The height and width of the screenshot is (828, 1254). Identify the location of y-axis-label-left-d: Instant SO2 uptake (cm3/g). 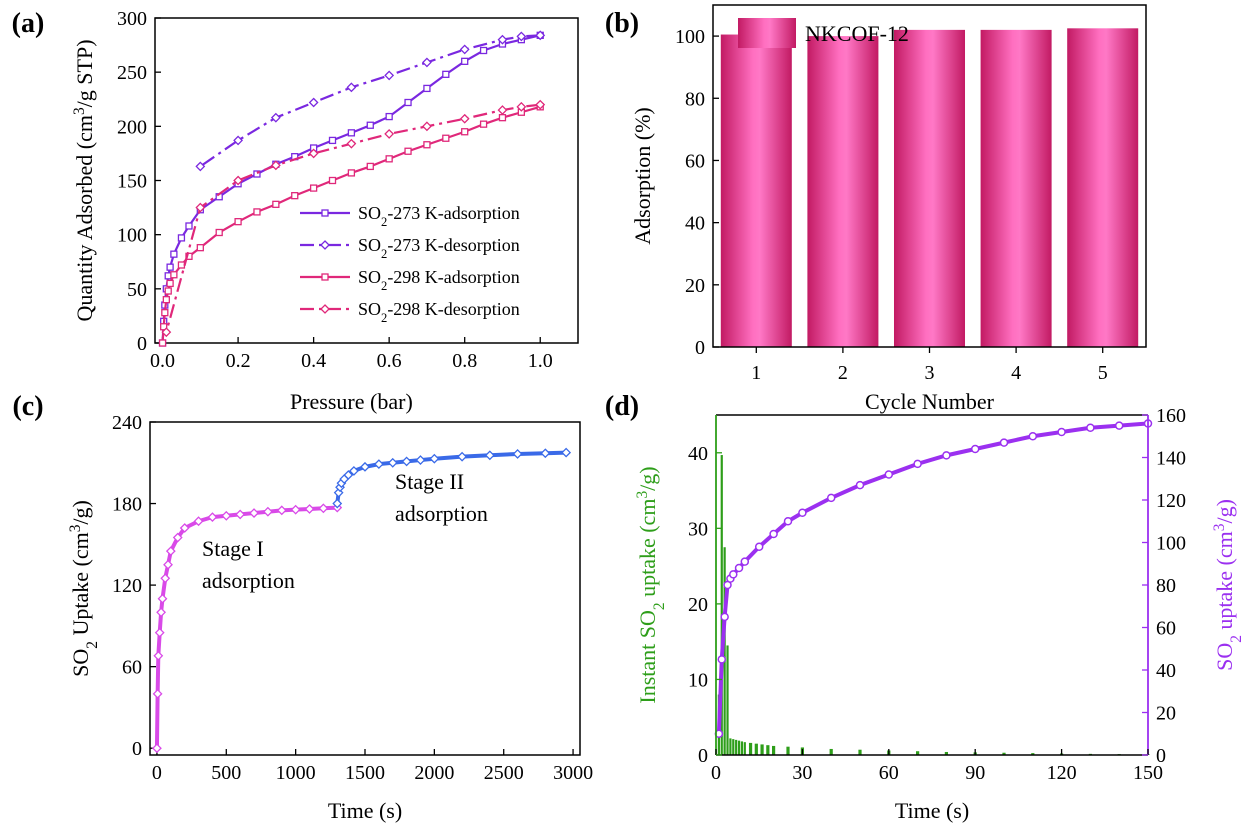
(651, 584).